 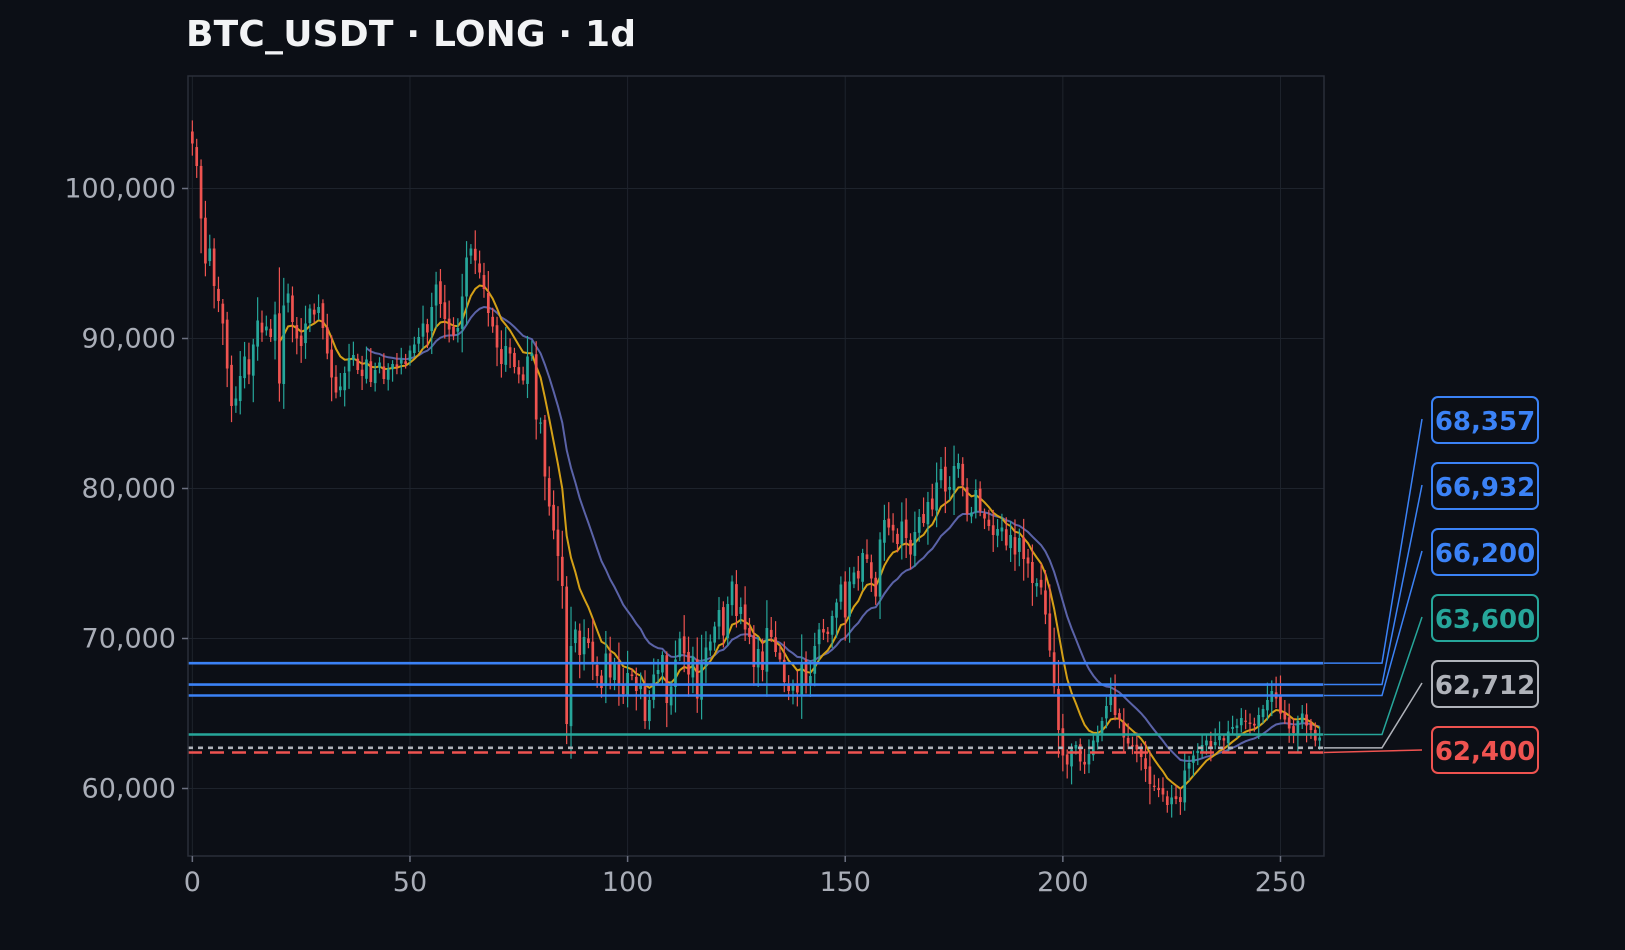 I want to click on entry-price-label: 68,357, so click(x=1485, y=420).